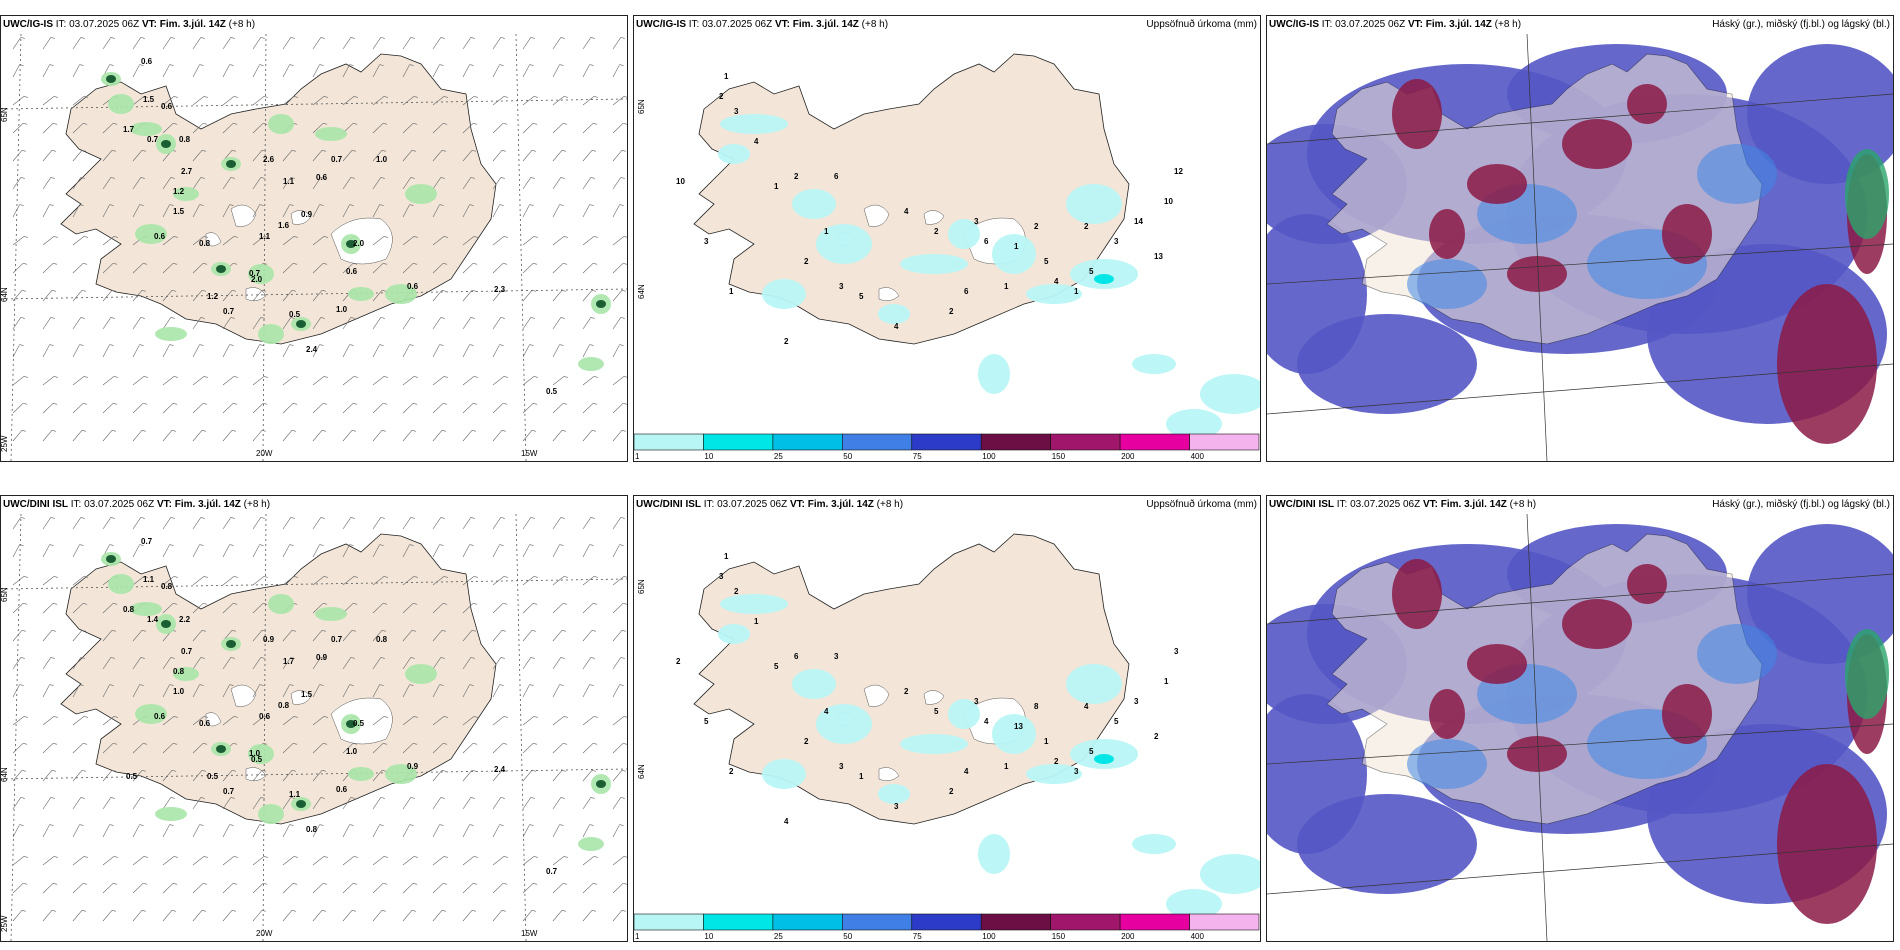  I want to click on precip-value-label: 1.4, so click(153, 619).